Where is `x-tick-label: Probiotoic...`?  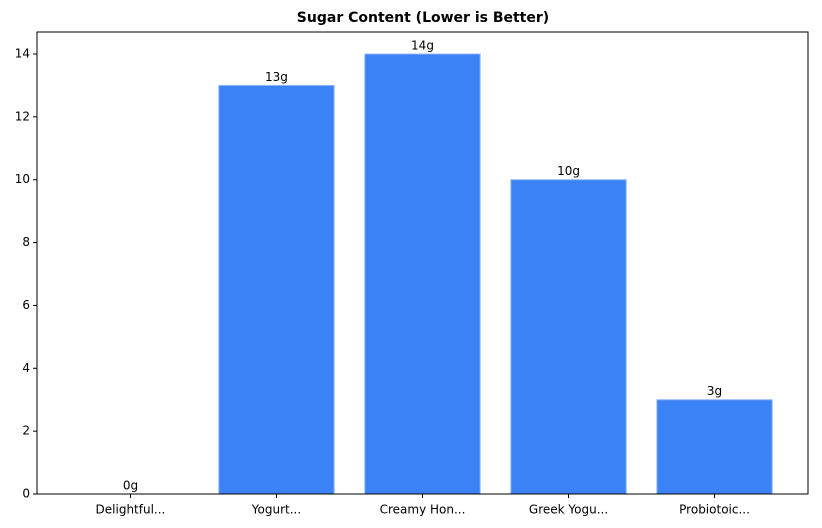
x-tick-label: Probiotoic... is located at coordinates (714, 510).